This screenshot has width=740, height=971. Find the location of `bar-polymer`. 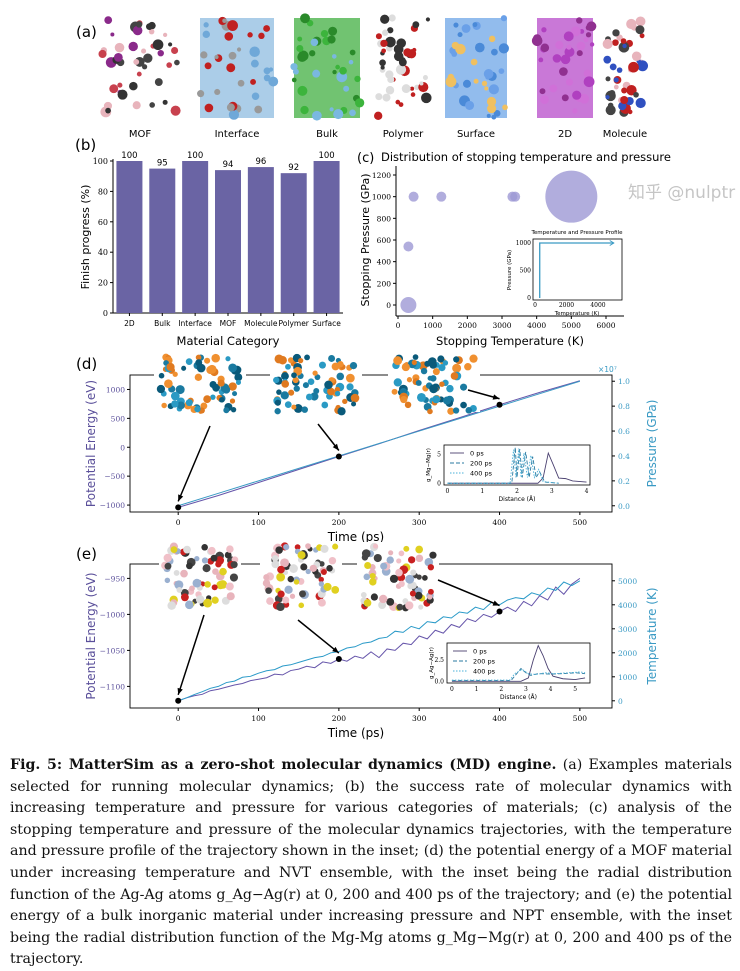

bar-polymer is located at coordinates (293, 243).